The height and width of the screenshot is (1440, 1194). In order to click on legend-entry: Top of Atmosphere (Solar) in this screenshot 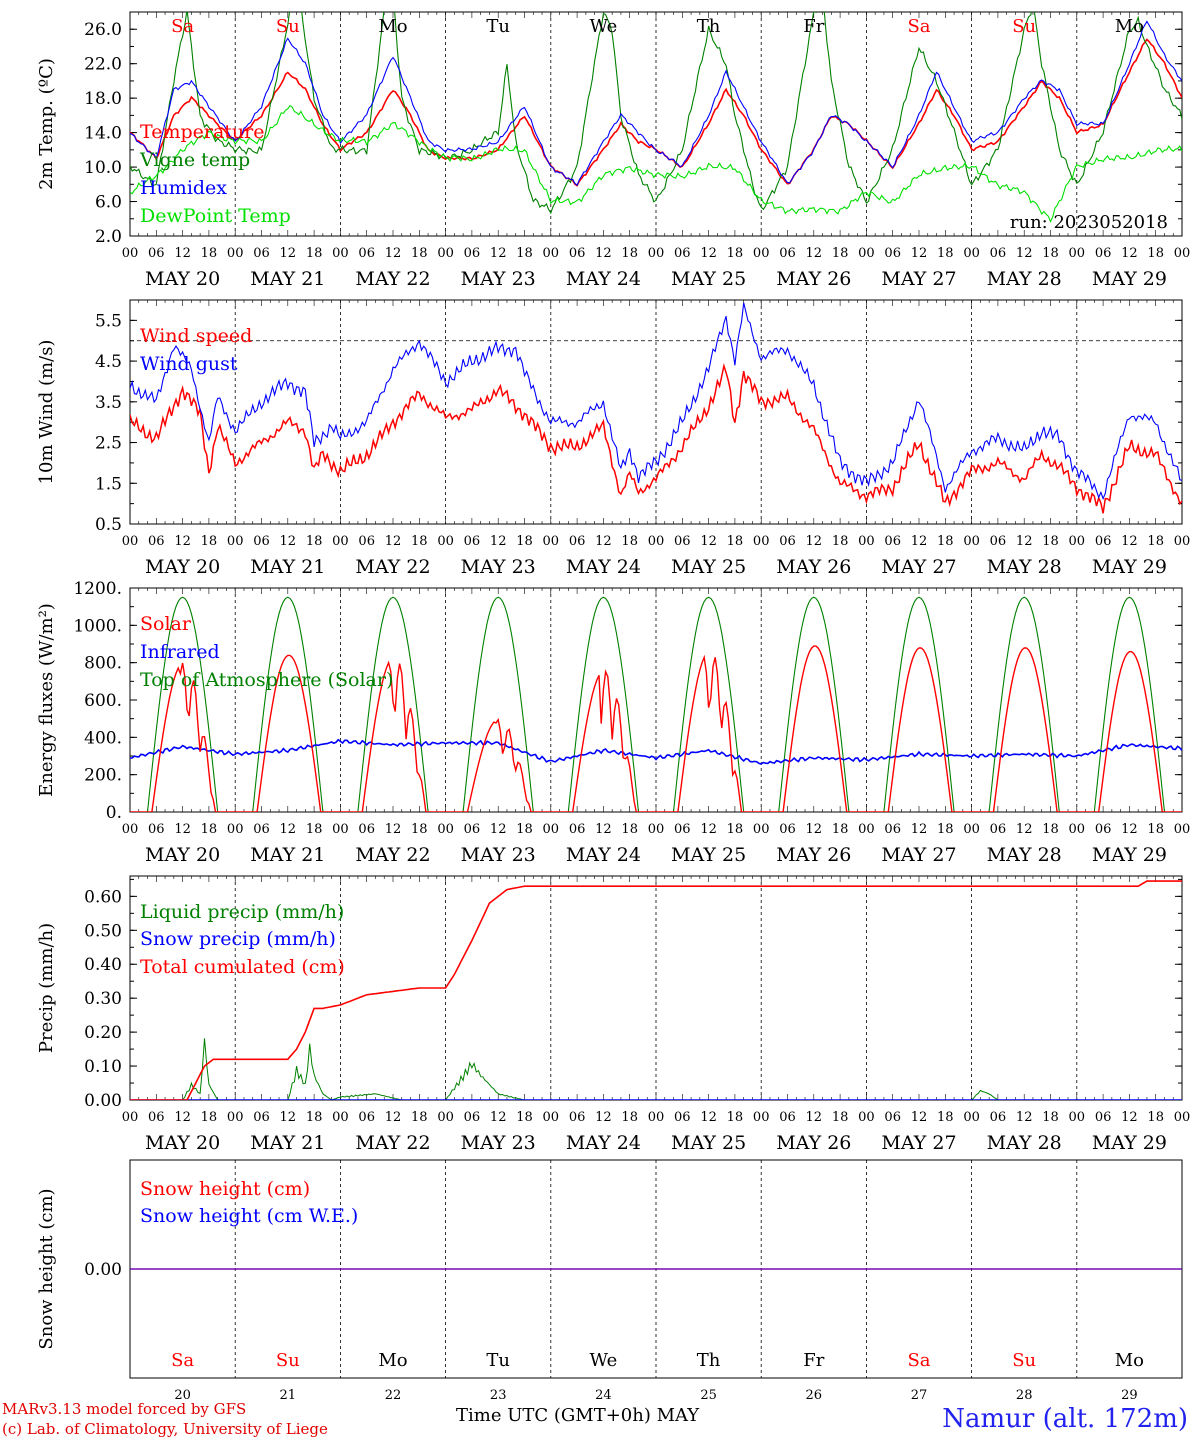, I will do `click(266, 680)`.